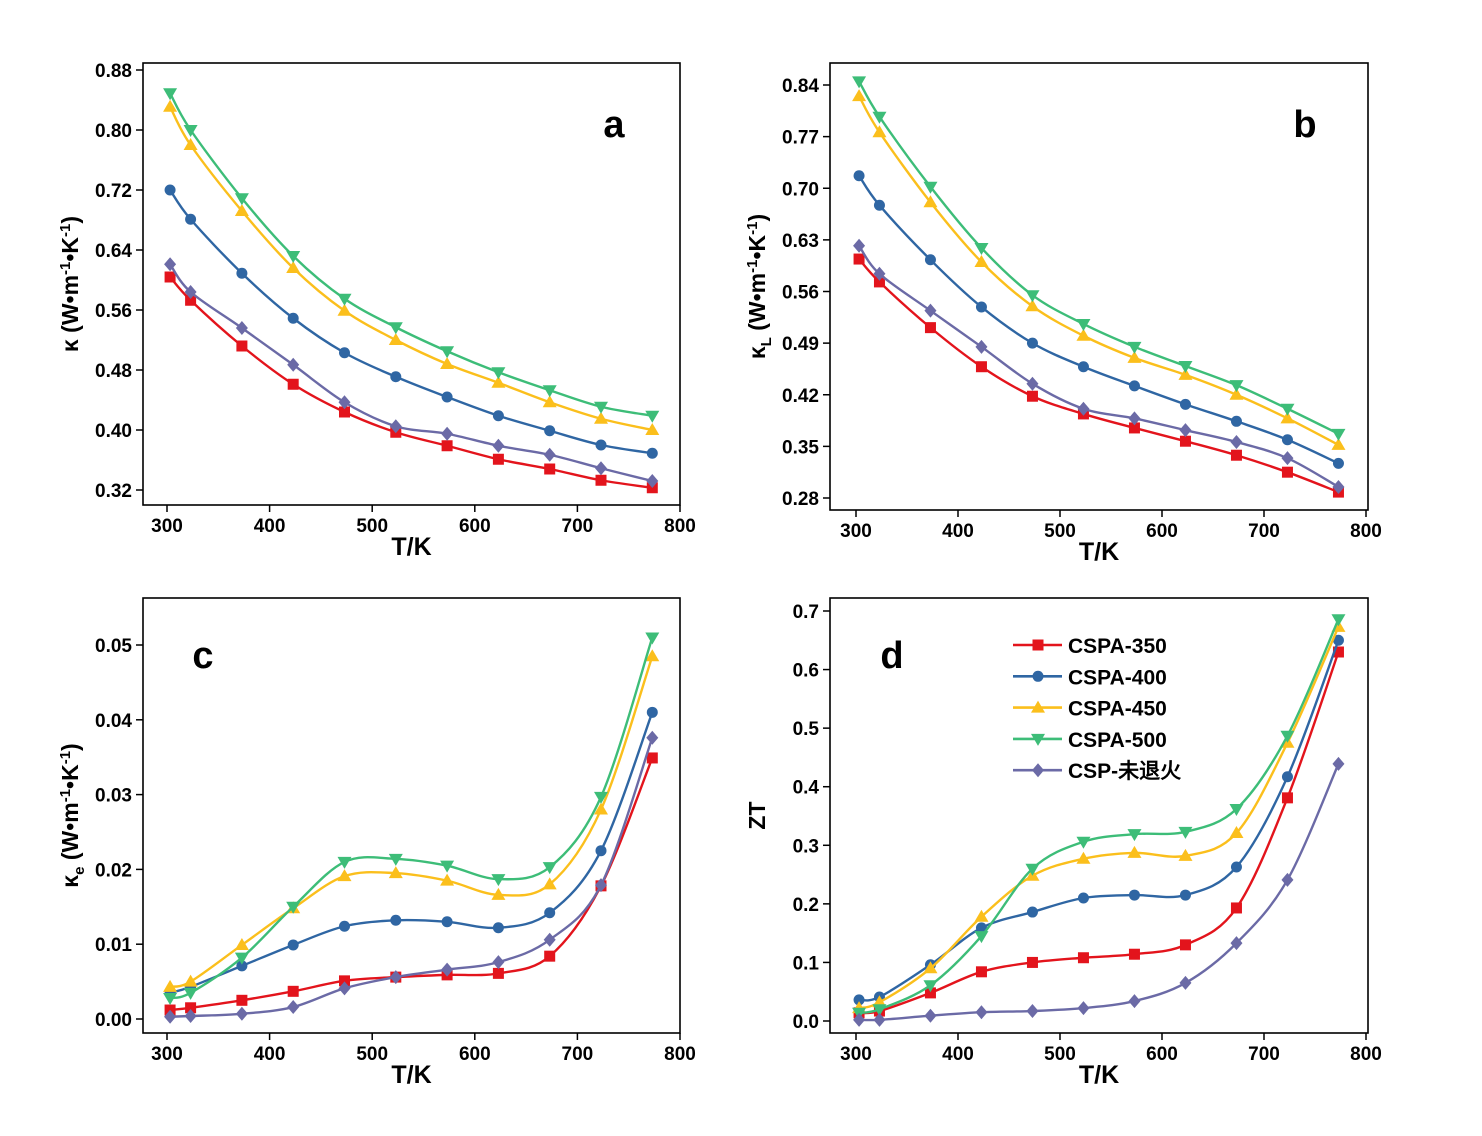  Describe the element at coordinates (167, 526) in the screenshot. I see `x-tick-label: 300` at that location.